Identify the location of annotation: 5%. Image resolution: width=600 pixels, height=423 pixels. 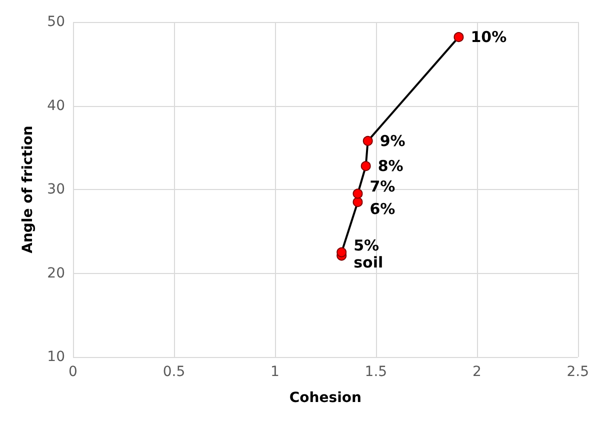
(367, 245).